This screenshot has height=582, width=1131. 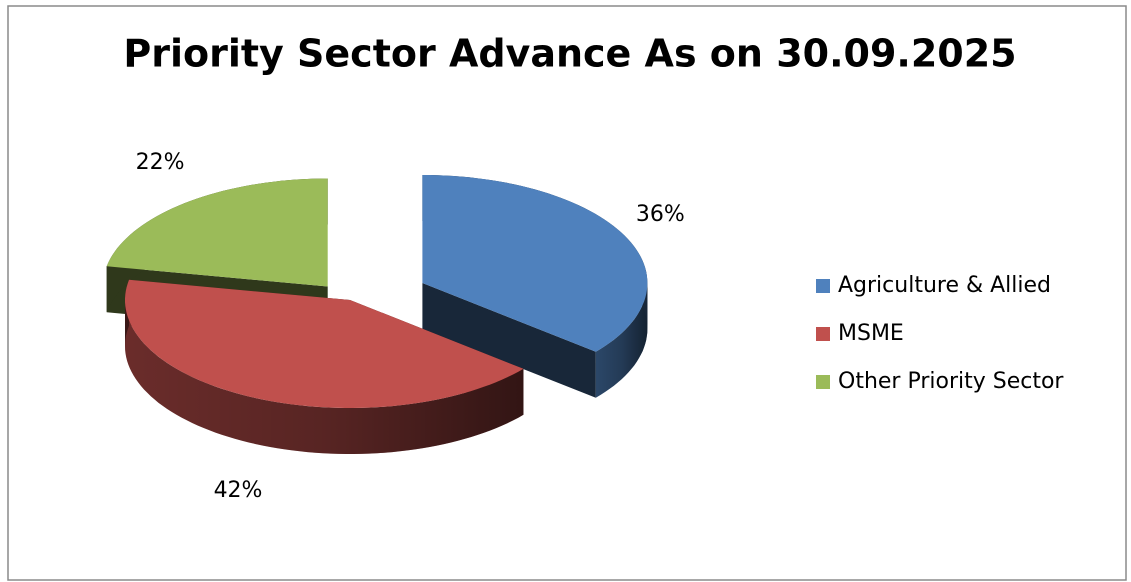 I want to click on data-label: 42%, so click(x=238, y=490).